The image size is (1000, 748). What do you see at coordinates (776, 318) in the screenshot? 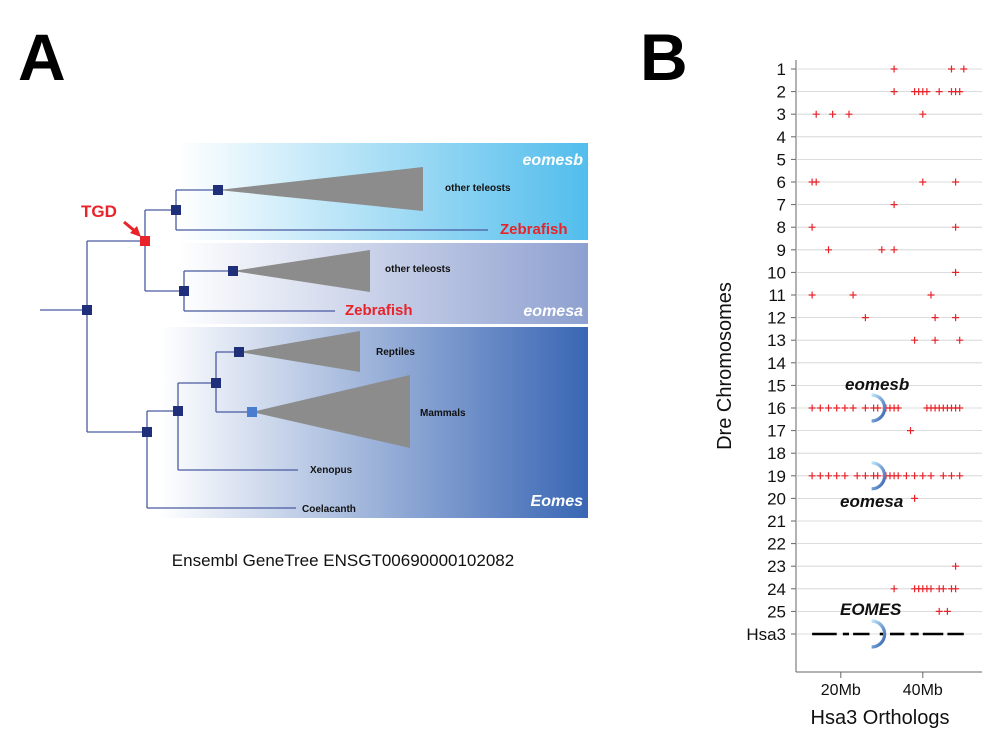
I see `chromosome-label-12: 12` at bounding box center [776, 318].